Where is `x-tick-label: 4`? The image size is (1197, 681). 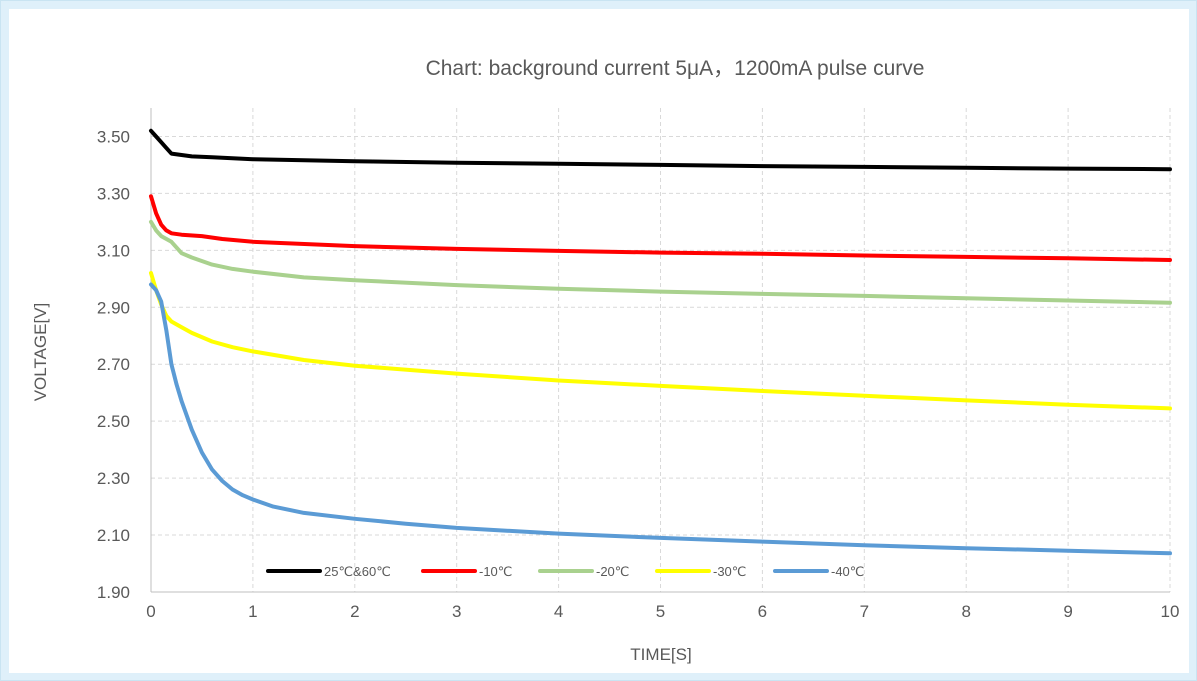 x-tick-label: 4 is located at coordinates (558, 611).